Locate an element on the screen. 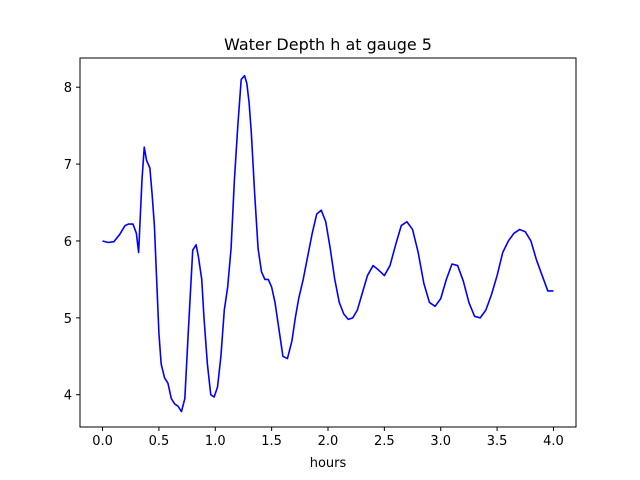  x-tick-label-0: 0.0 is located at coordinates (102, 441).